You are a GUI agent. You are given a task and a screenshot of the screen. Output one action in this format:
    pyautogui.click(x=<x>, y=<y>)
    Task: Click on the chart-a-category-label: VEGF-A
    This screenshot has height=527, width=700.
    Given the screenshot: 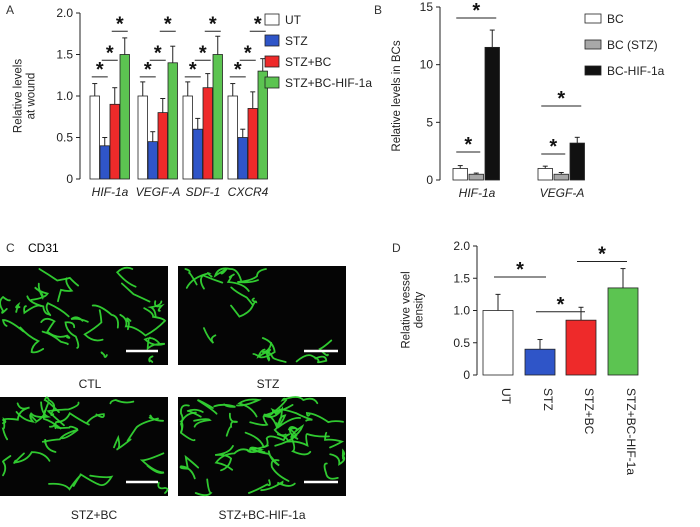 What is the action you would take?
    pyautogui.click(x=158, y=192)
    